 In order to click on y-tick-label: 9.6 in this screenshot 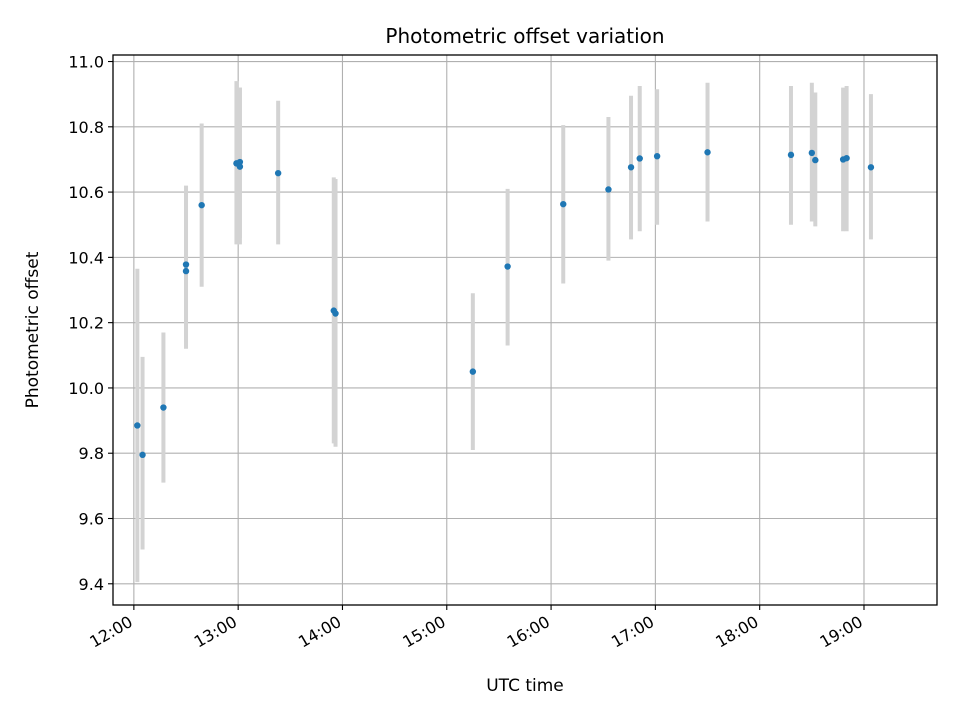, I will do `click(91, 519)`.